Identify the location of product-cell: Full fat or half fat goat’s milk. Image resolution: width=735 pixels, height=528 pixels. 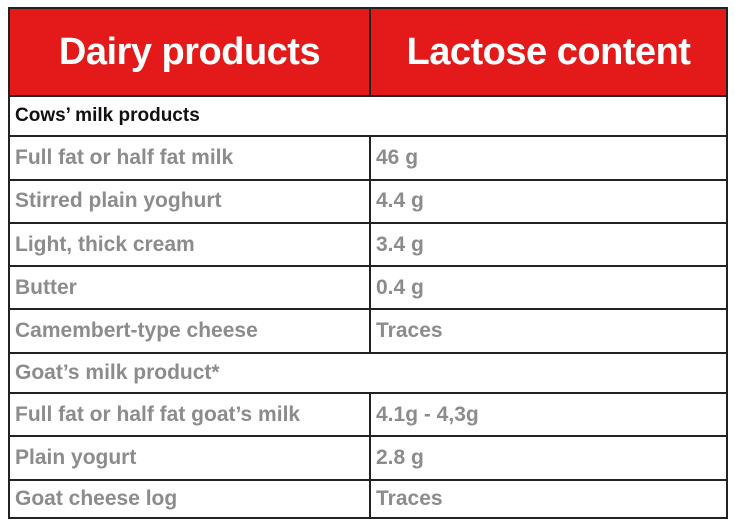
(189, 415).